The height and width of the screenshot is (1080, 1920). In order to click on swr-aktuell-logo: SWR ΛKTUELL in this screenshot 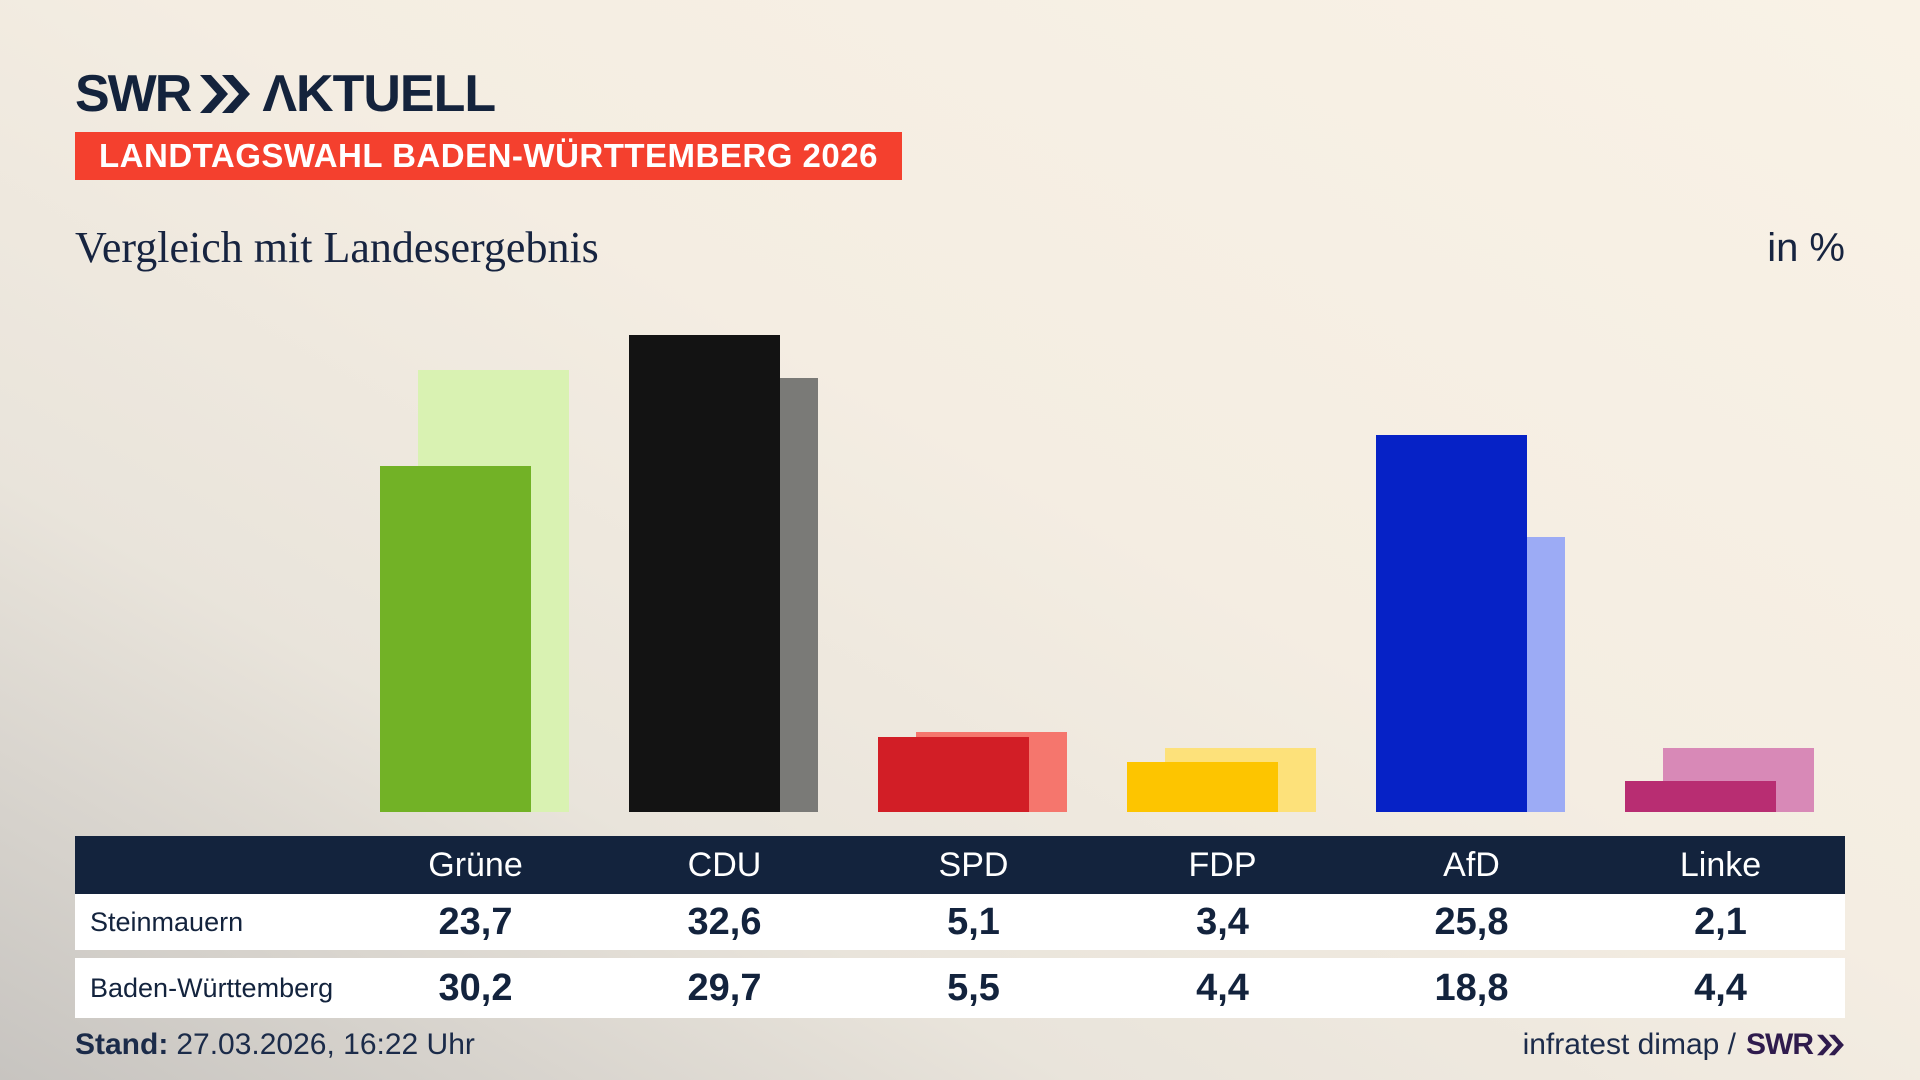, I will do `click(285, 94)`.